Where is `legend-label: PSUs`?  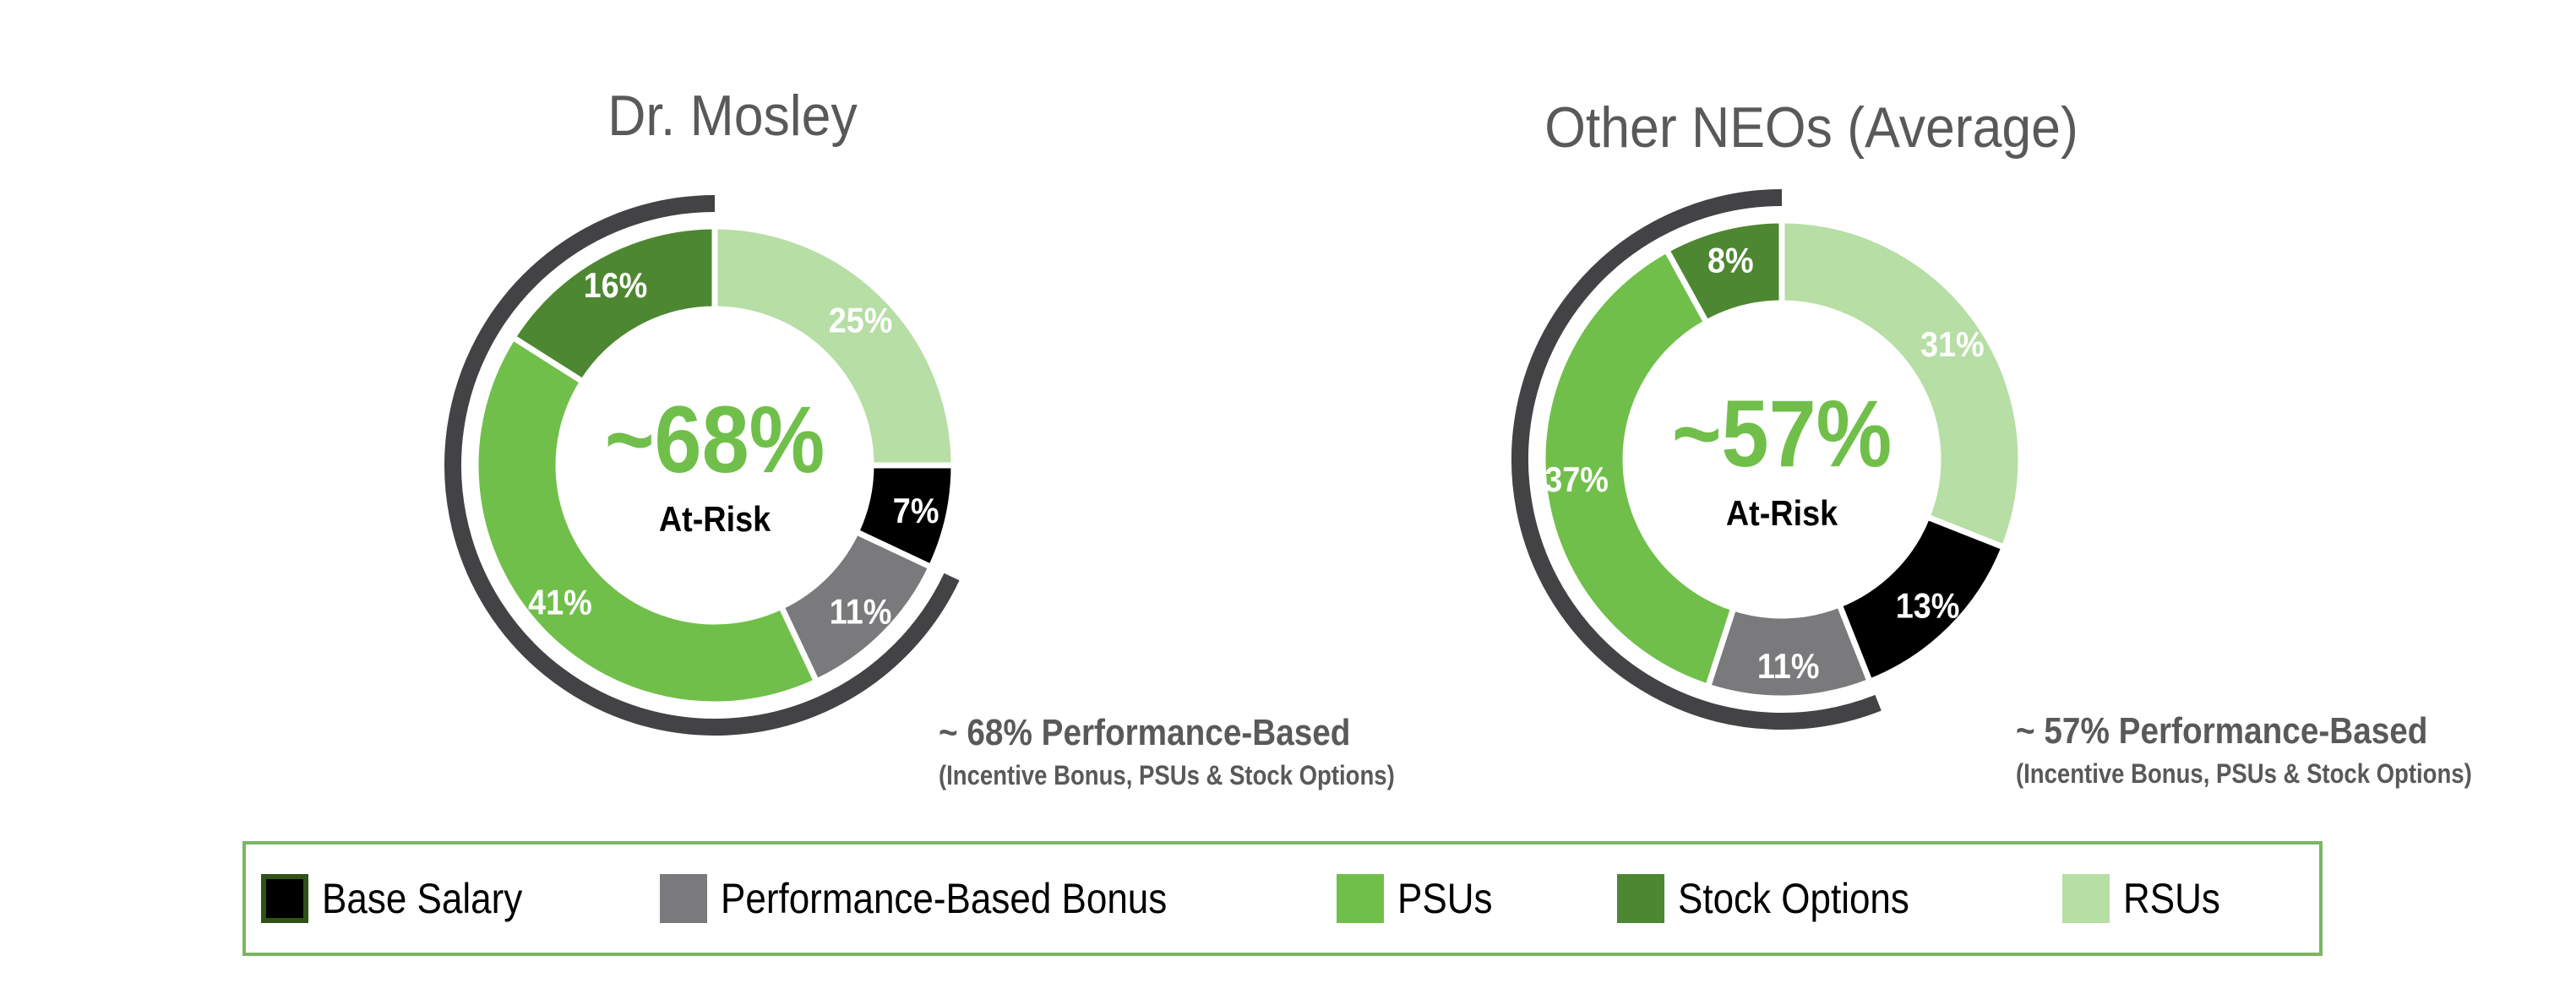
legend-label: PSUs is located at coordinates (1445, 898).